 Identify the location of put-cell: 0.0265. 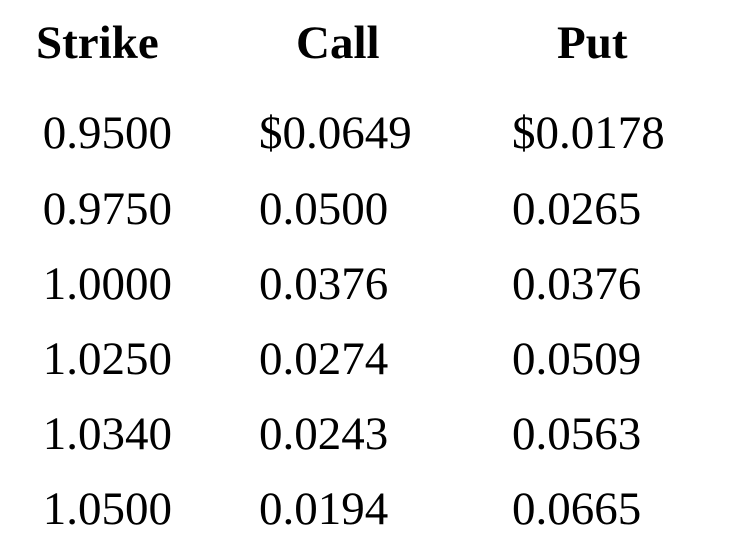
(577, 209).